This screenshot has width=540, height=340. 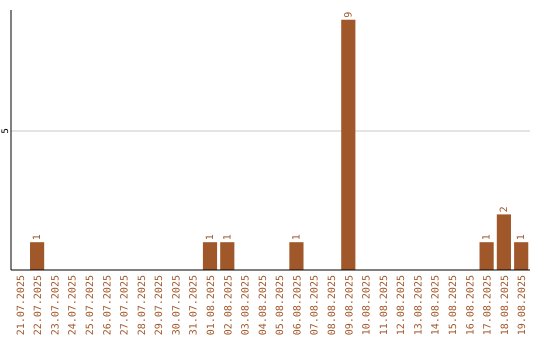 What do you see at coordinates (73, 305) in the screenshot?
I see `x-tick-label: 24.07.2025` at bounding box center [73, 305].